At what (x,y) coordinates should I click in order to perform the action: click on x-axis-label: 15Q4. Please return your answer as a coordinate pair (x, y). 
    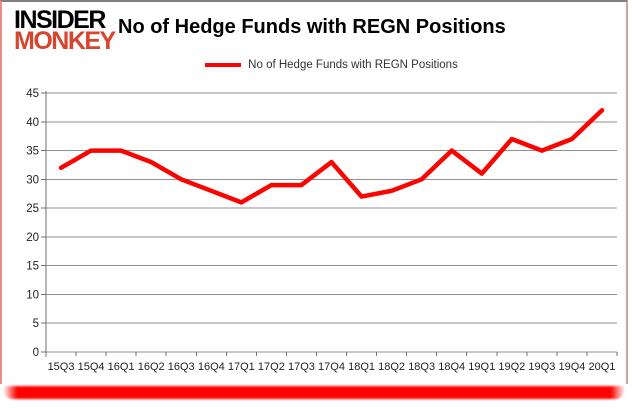
    Looking at the image, I should click on (91, 367).